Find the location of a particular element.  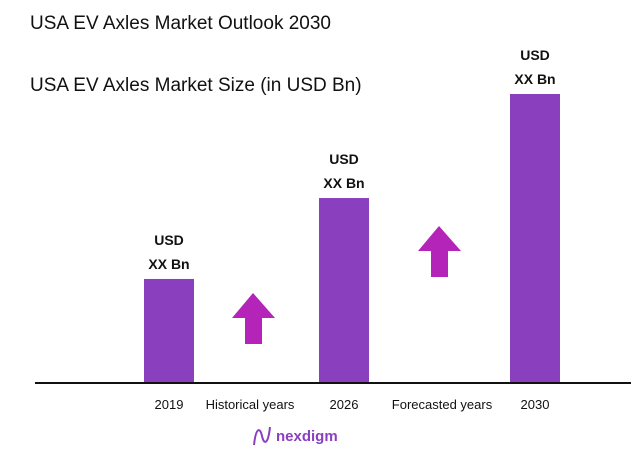

x-tick-label: 2026 is located at coordinates (344, 404).